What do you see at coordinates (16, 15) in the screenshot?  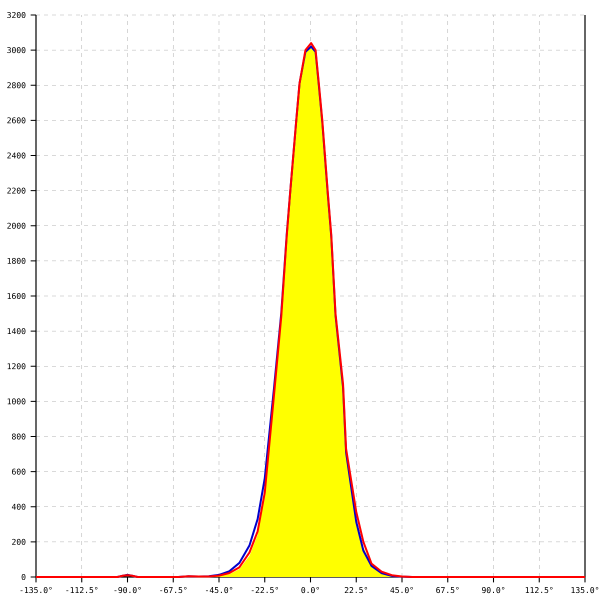 I see `y-tick-label: 3200` at bounding box center [16, 15].